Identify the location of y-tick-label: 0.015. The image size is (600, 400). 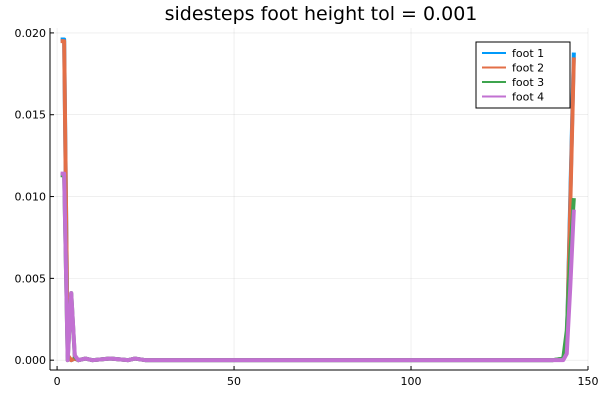
(31, 115).